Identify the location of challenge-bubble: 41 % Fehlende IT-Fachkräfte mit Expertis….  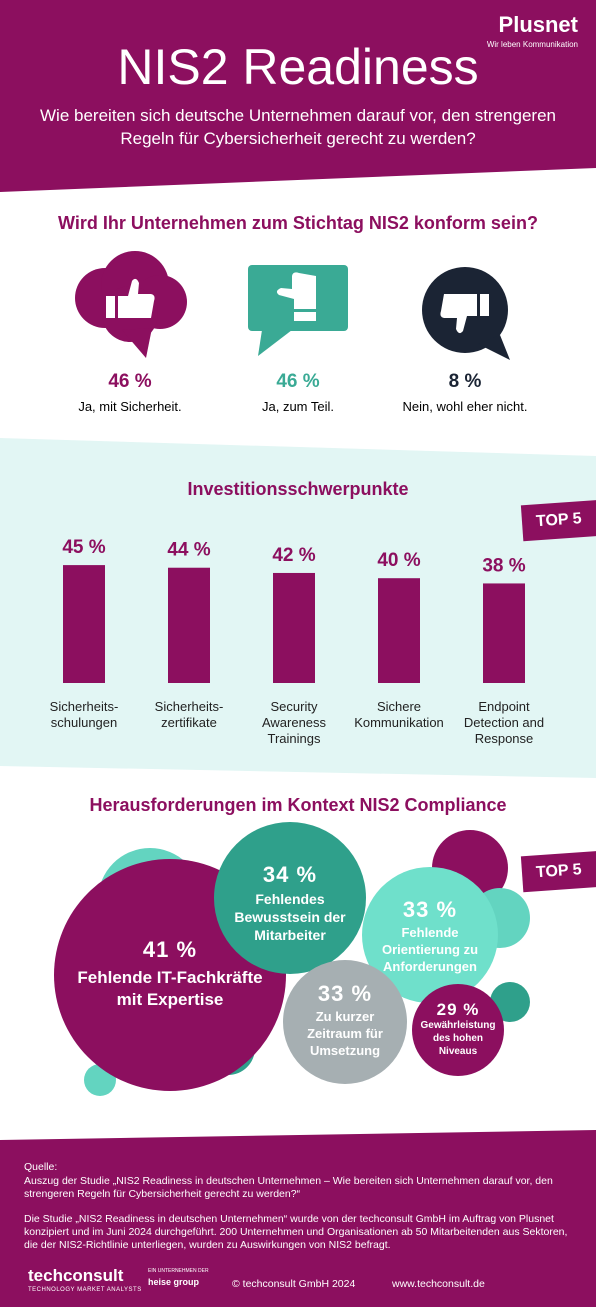
(170, 975).